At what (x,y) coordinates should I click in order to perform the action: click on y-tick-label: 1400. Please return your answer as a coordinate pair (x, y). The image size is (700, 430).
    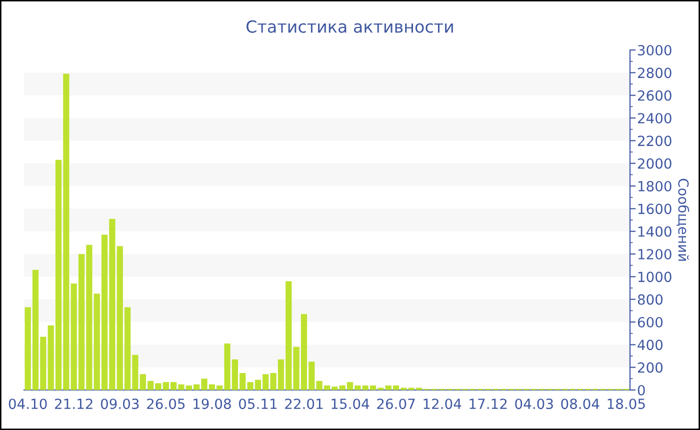
    Looking at the image, I should click on (655, 231).